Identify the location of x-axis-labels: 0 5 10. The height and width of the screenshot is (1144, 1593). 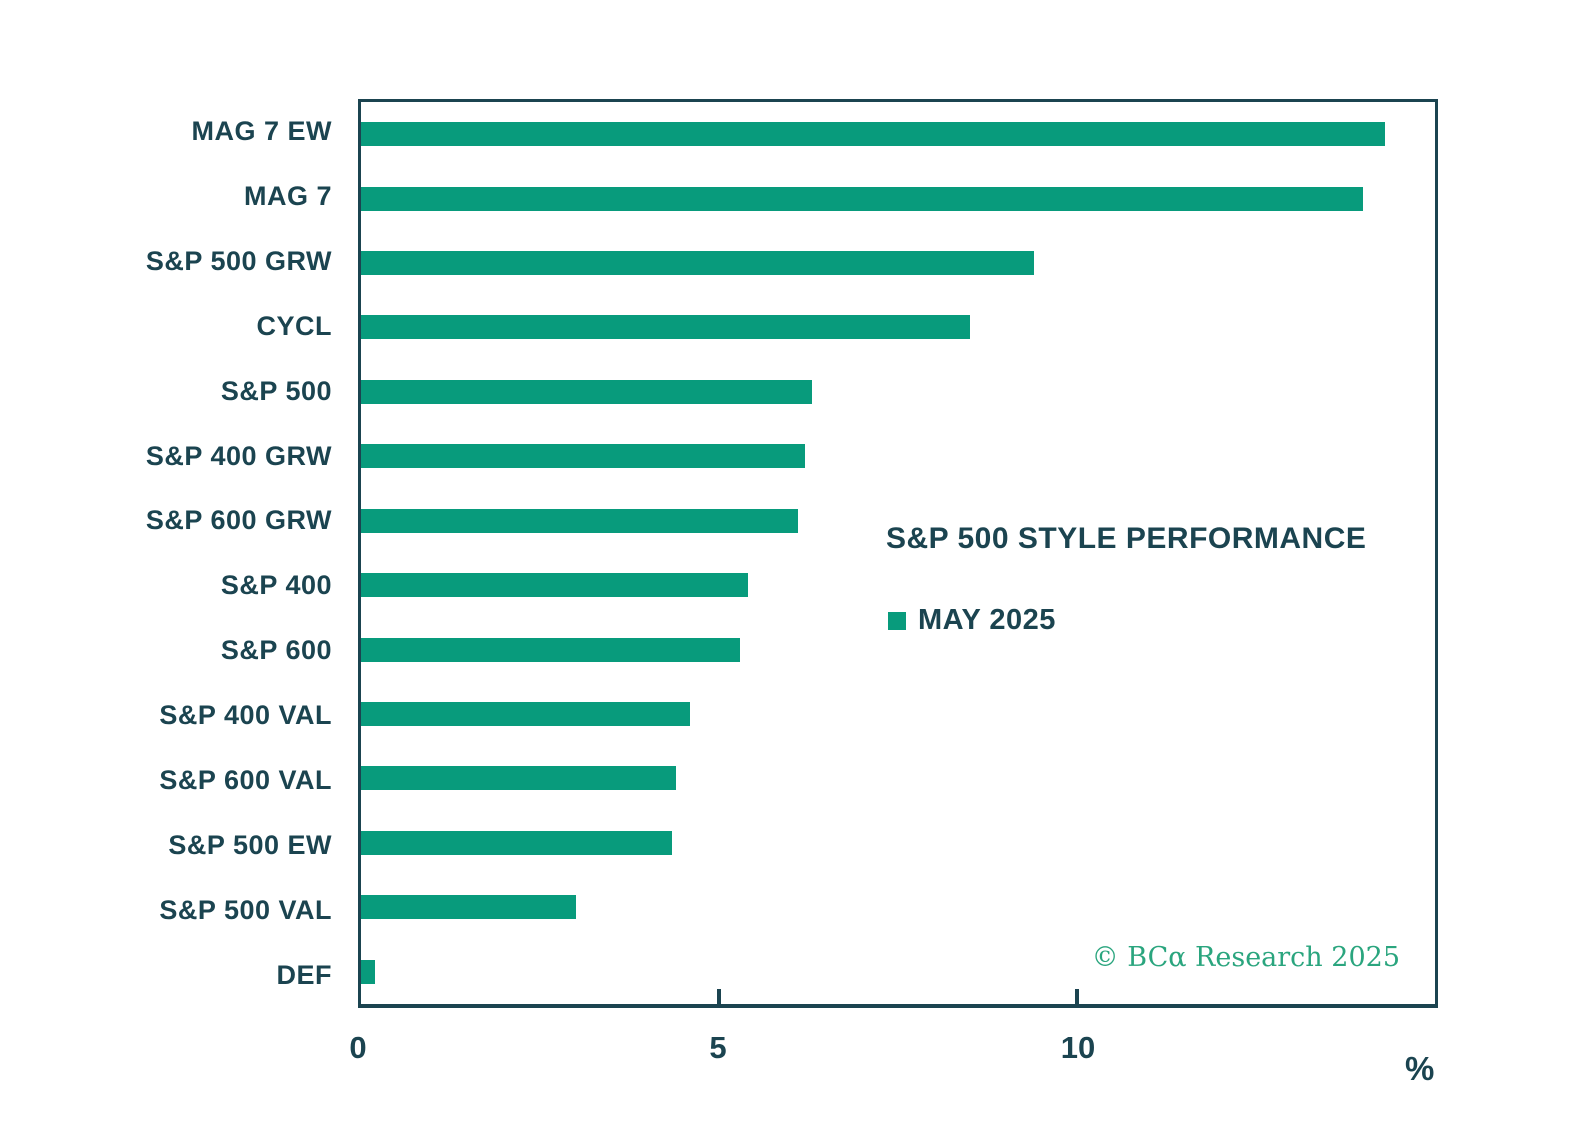
(893, 1052).